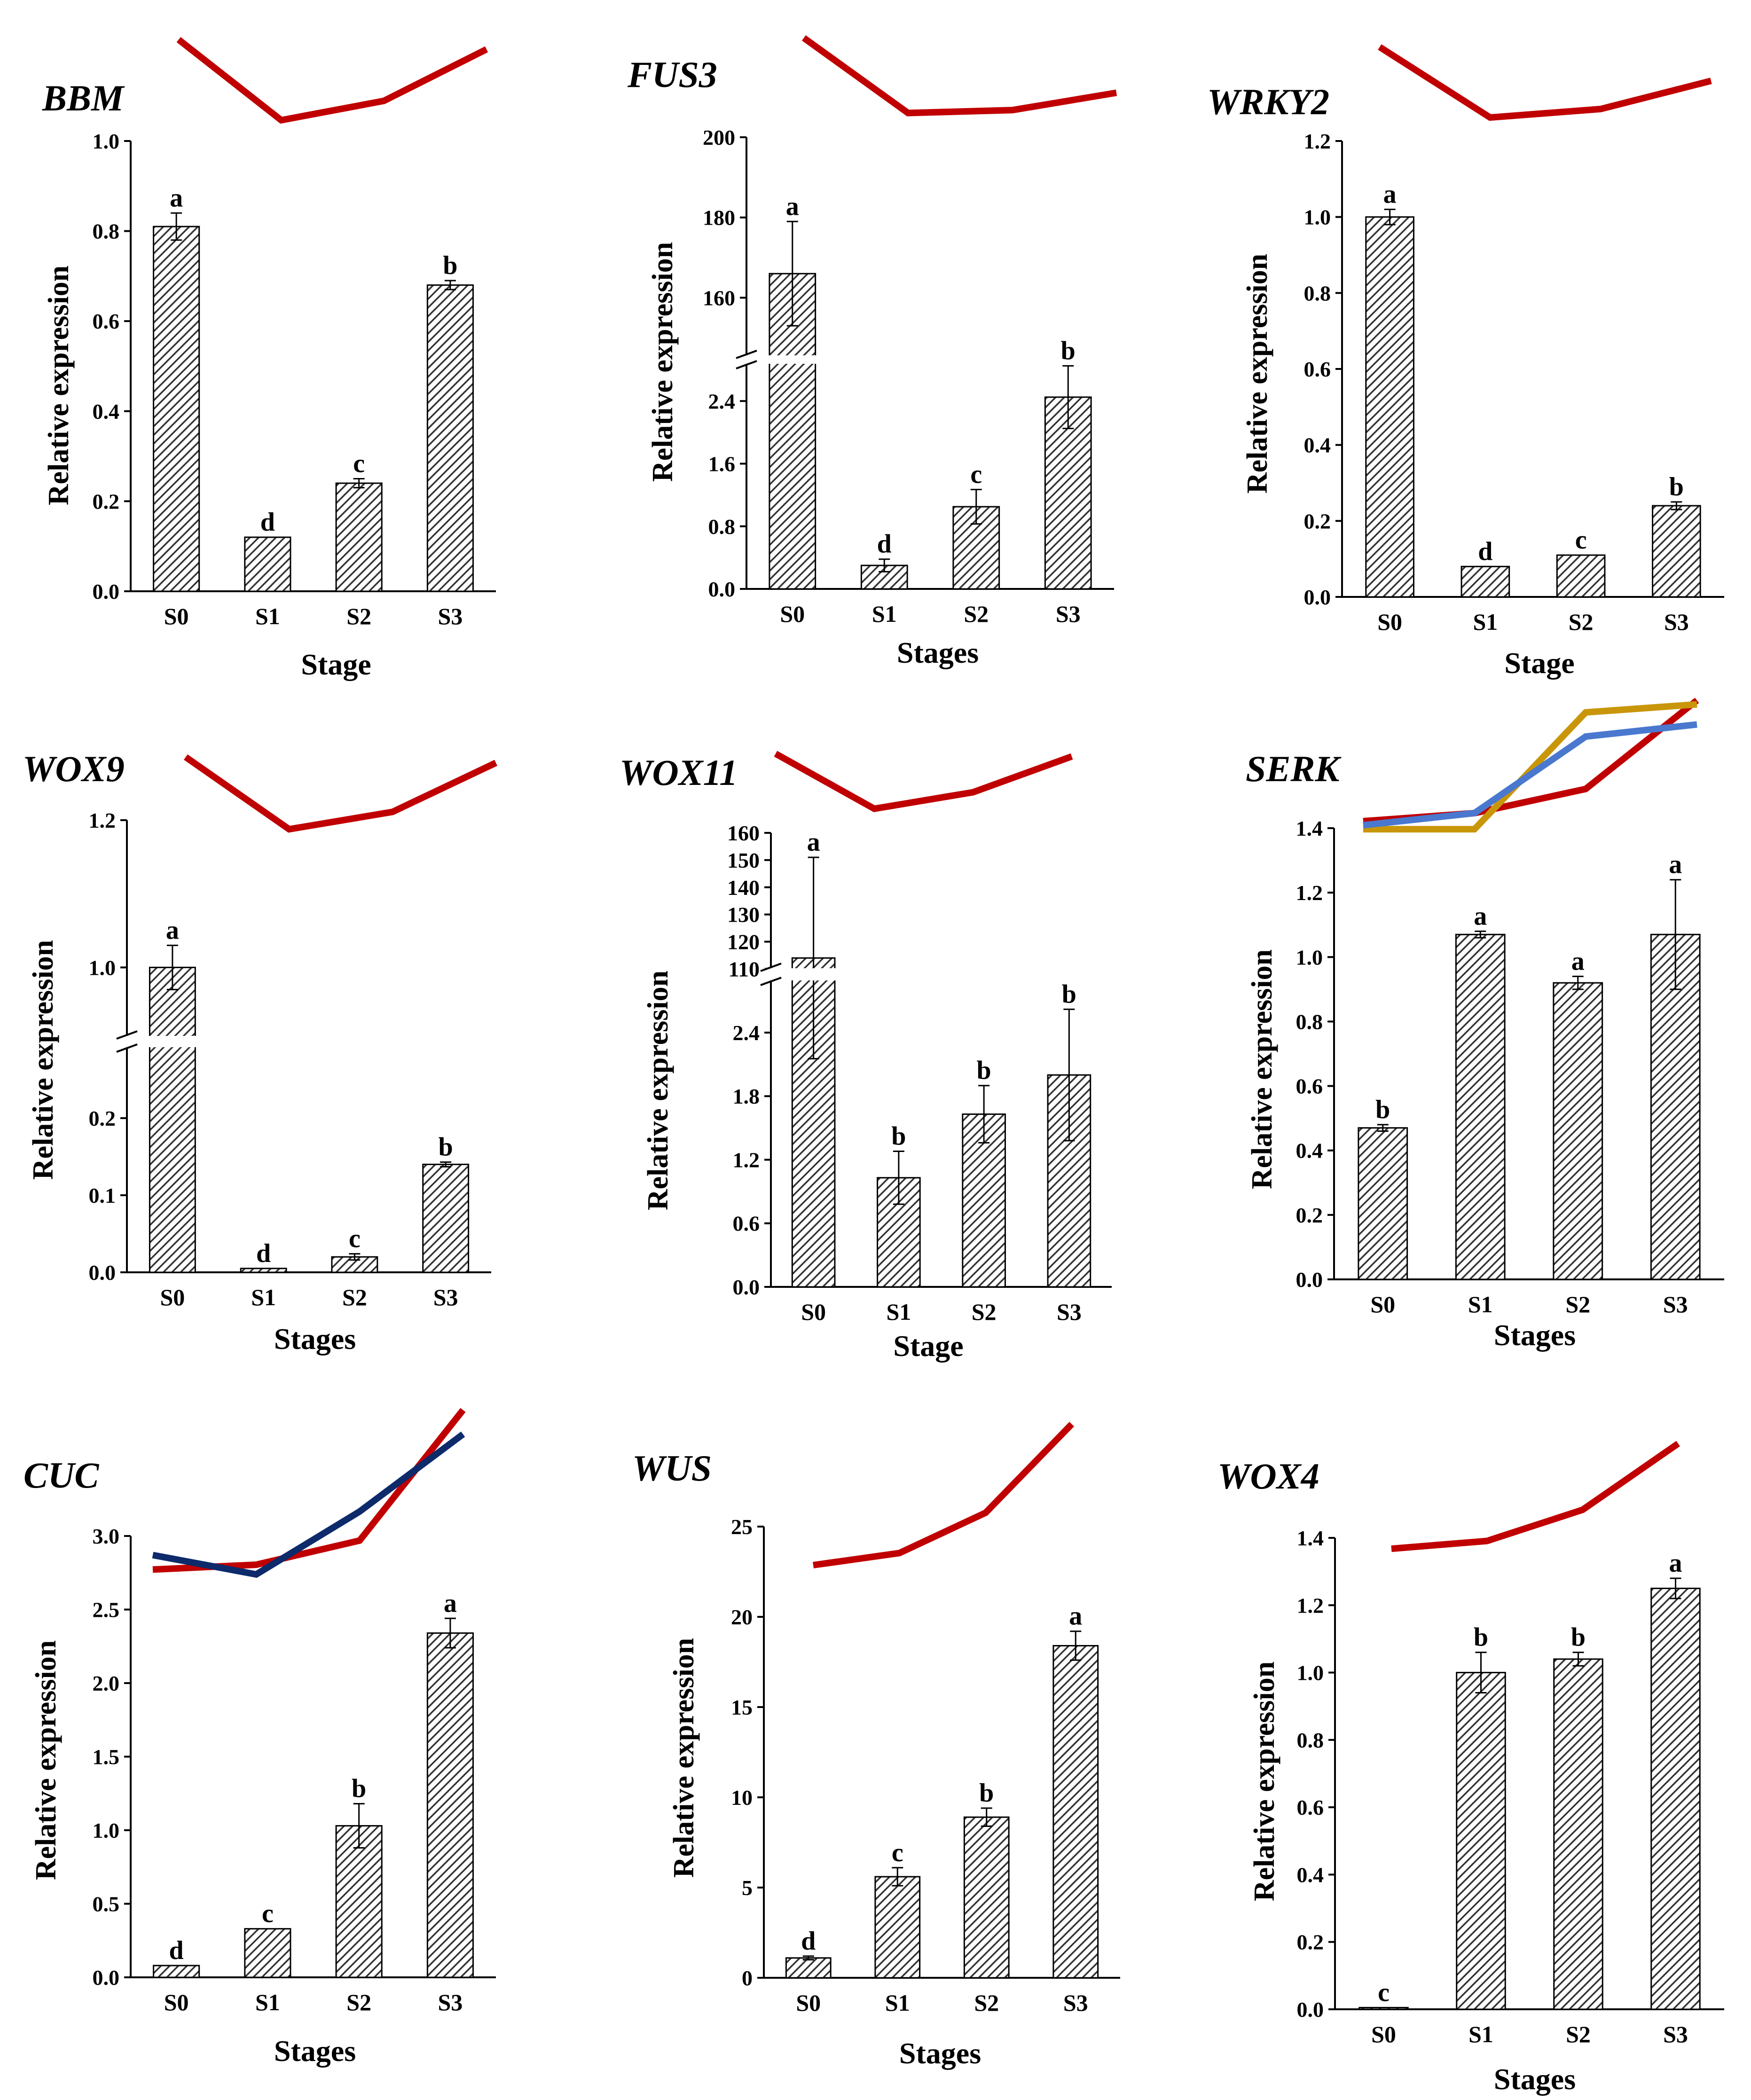 The image size is (1751, 2100). I want to click on gene-title: WUS, so click(672, 1468).